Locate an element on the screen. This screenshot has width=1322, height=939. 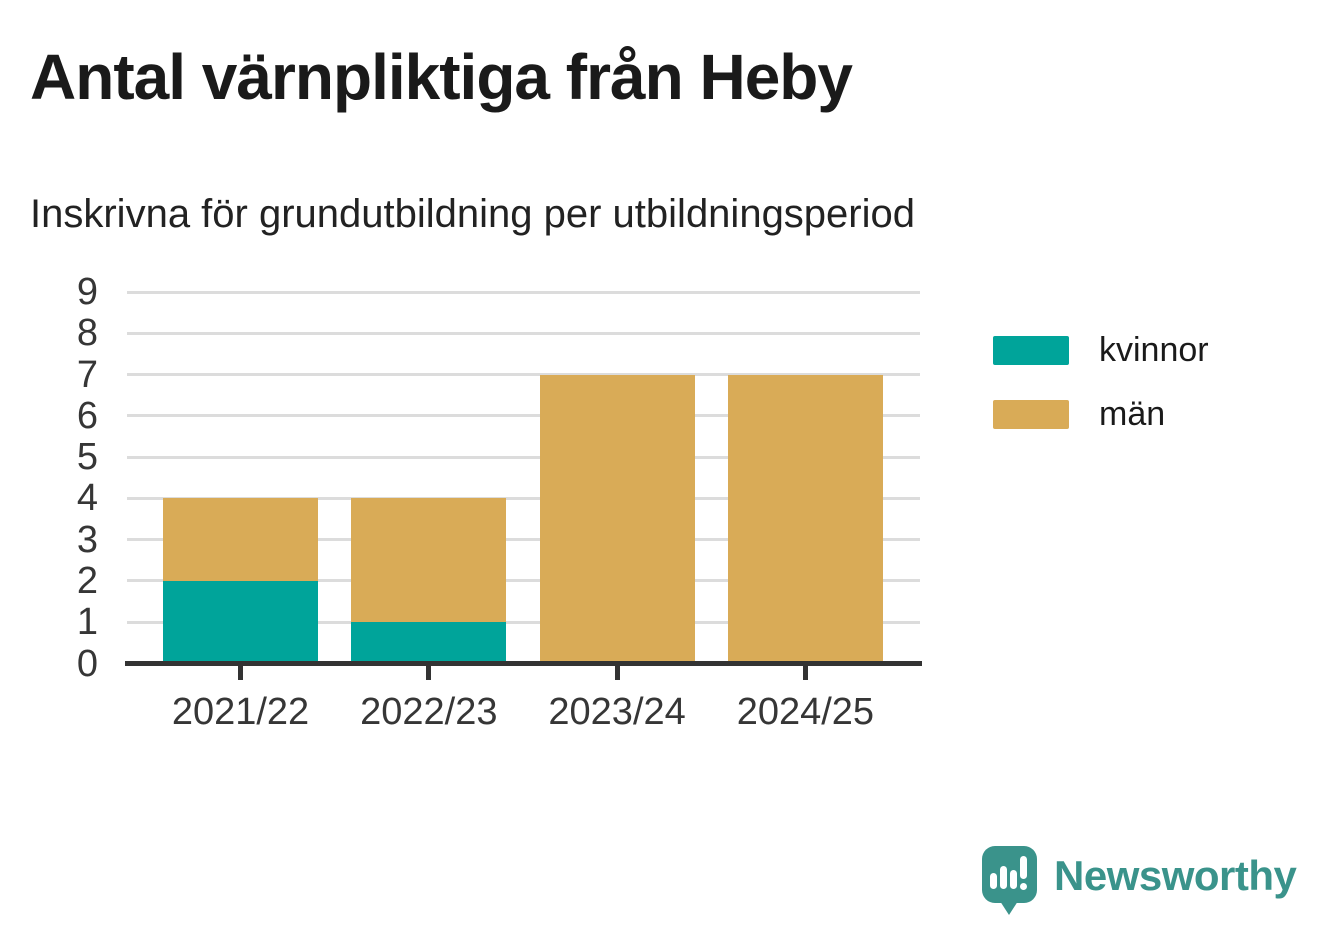
y-tick-label: 1 is located at coordinates (87, 622).